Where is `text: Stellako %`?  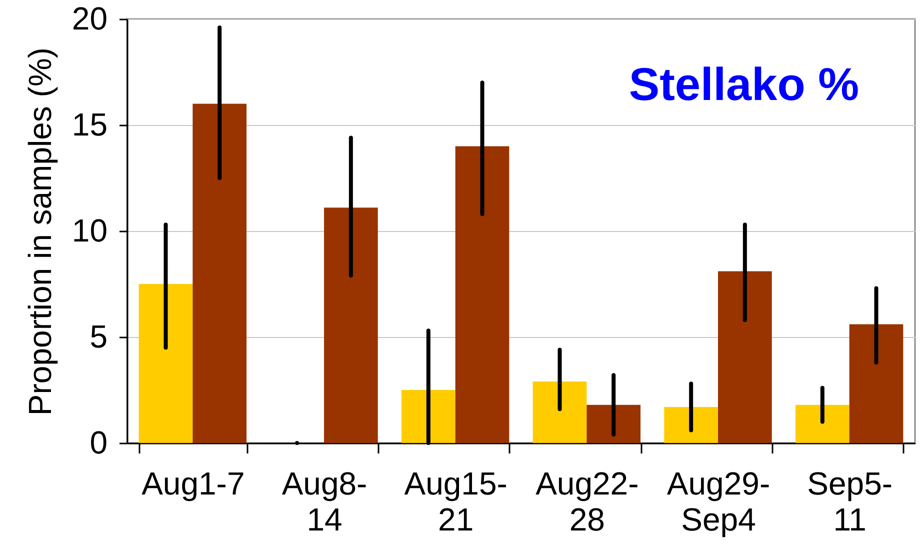
text: Stellako % is located at coordinates (743, 84).